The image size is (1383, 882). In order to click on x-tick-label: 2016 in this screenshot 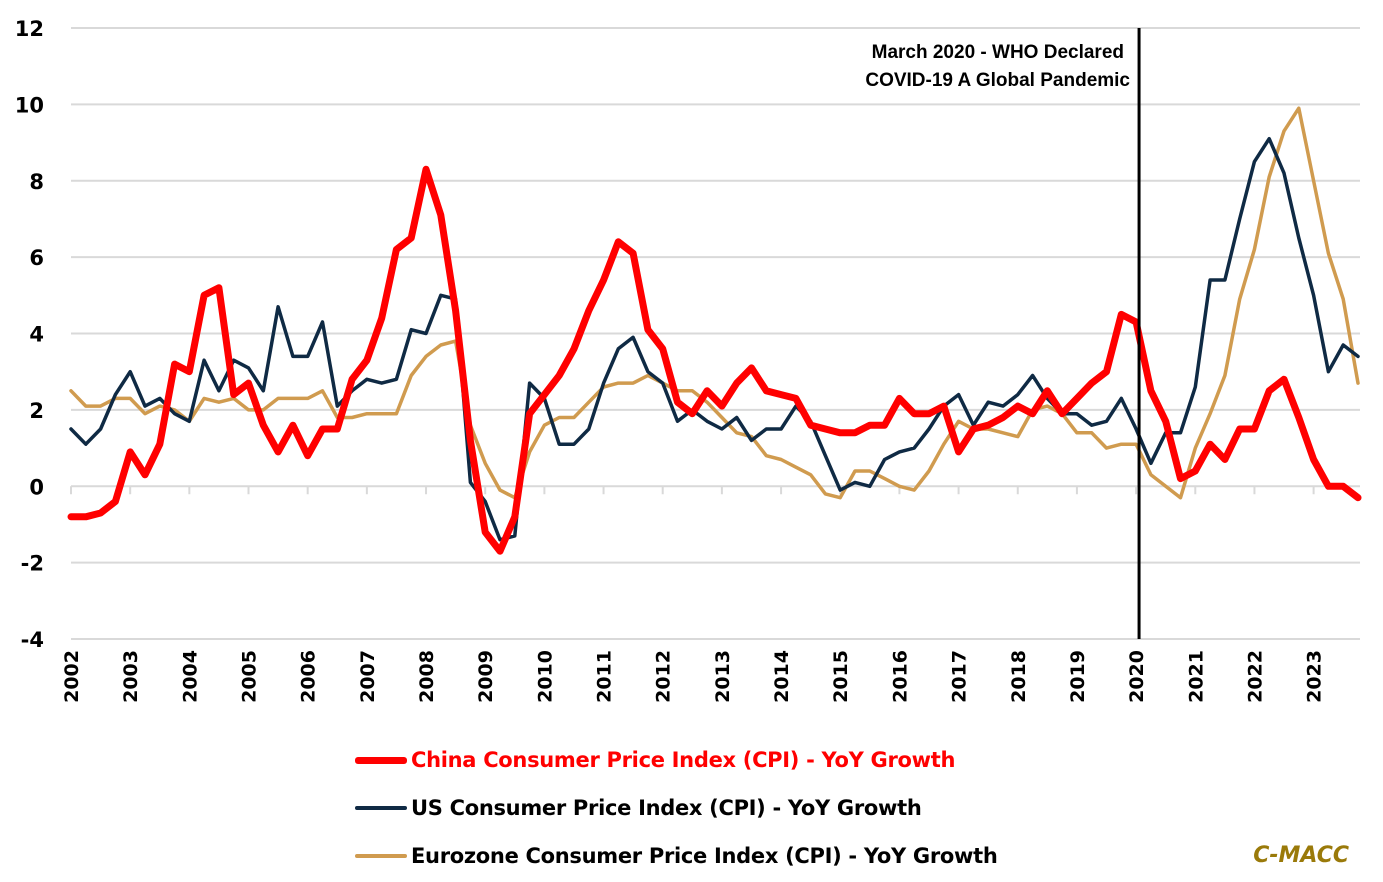, I will do `click(900, 676)`.